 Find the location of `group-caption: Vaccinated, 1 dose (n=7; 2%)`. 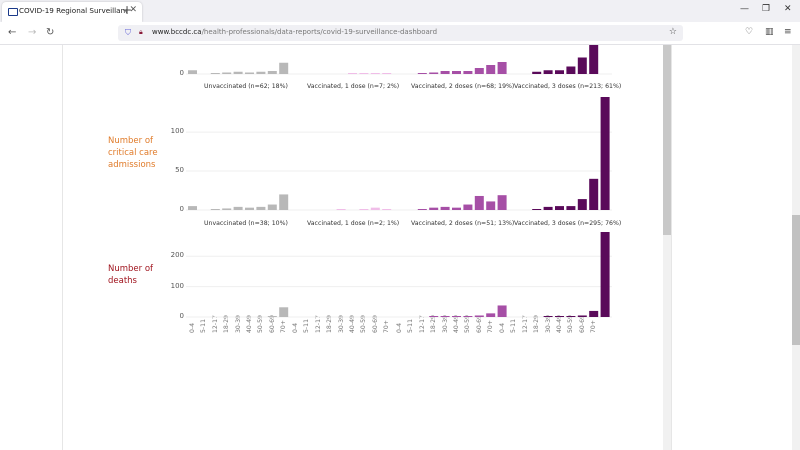

group-caption: Vaccinated, 1 dose (n=7; 2%) is located at coordinates (353, 86).